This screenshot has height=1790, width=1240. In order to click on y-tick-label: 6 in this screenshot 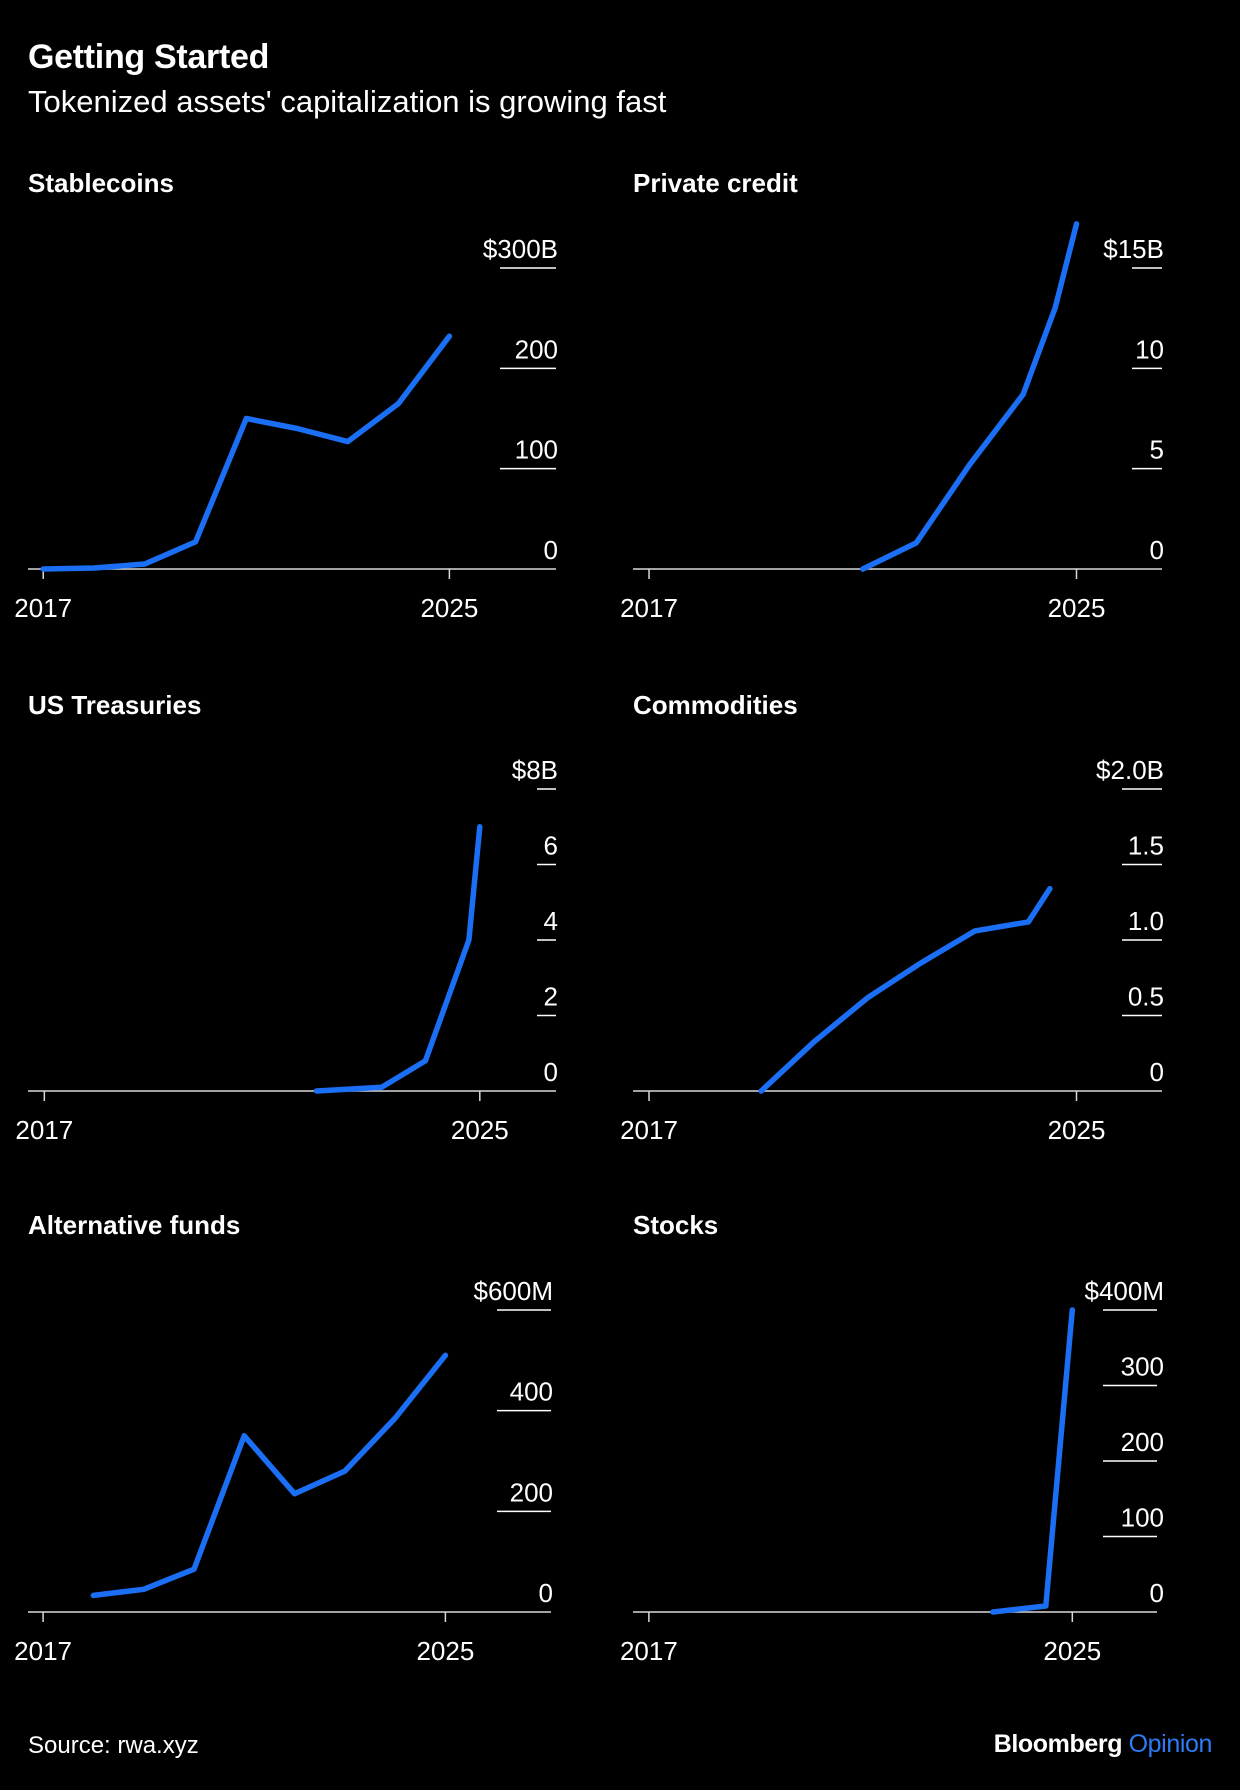, I will do `click(551, 846)`.